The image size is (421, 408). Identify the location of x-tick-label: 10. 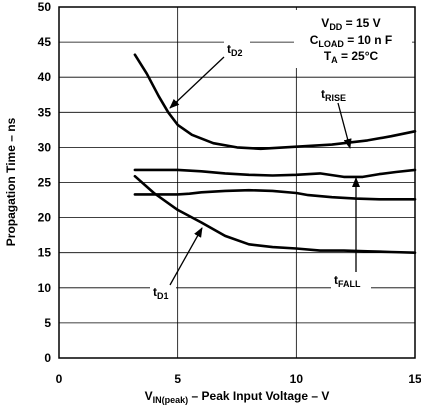
(297, 379).